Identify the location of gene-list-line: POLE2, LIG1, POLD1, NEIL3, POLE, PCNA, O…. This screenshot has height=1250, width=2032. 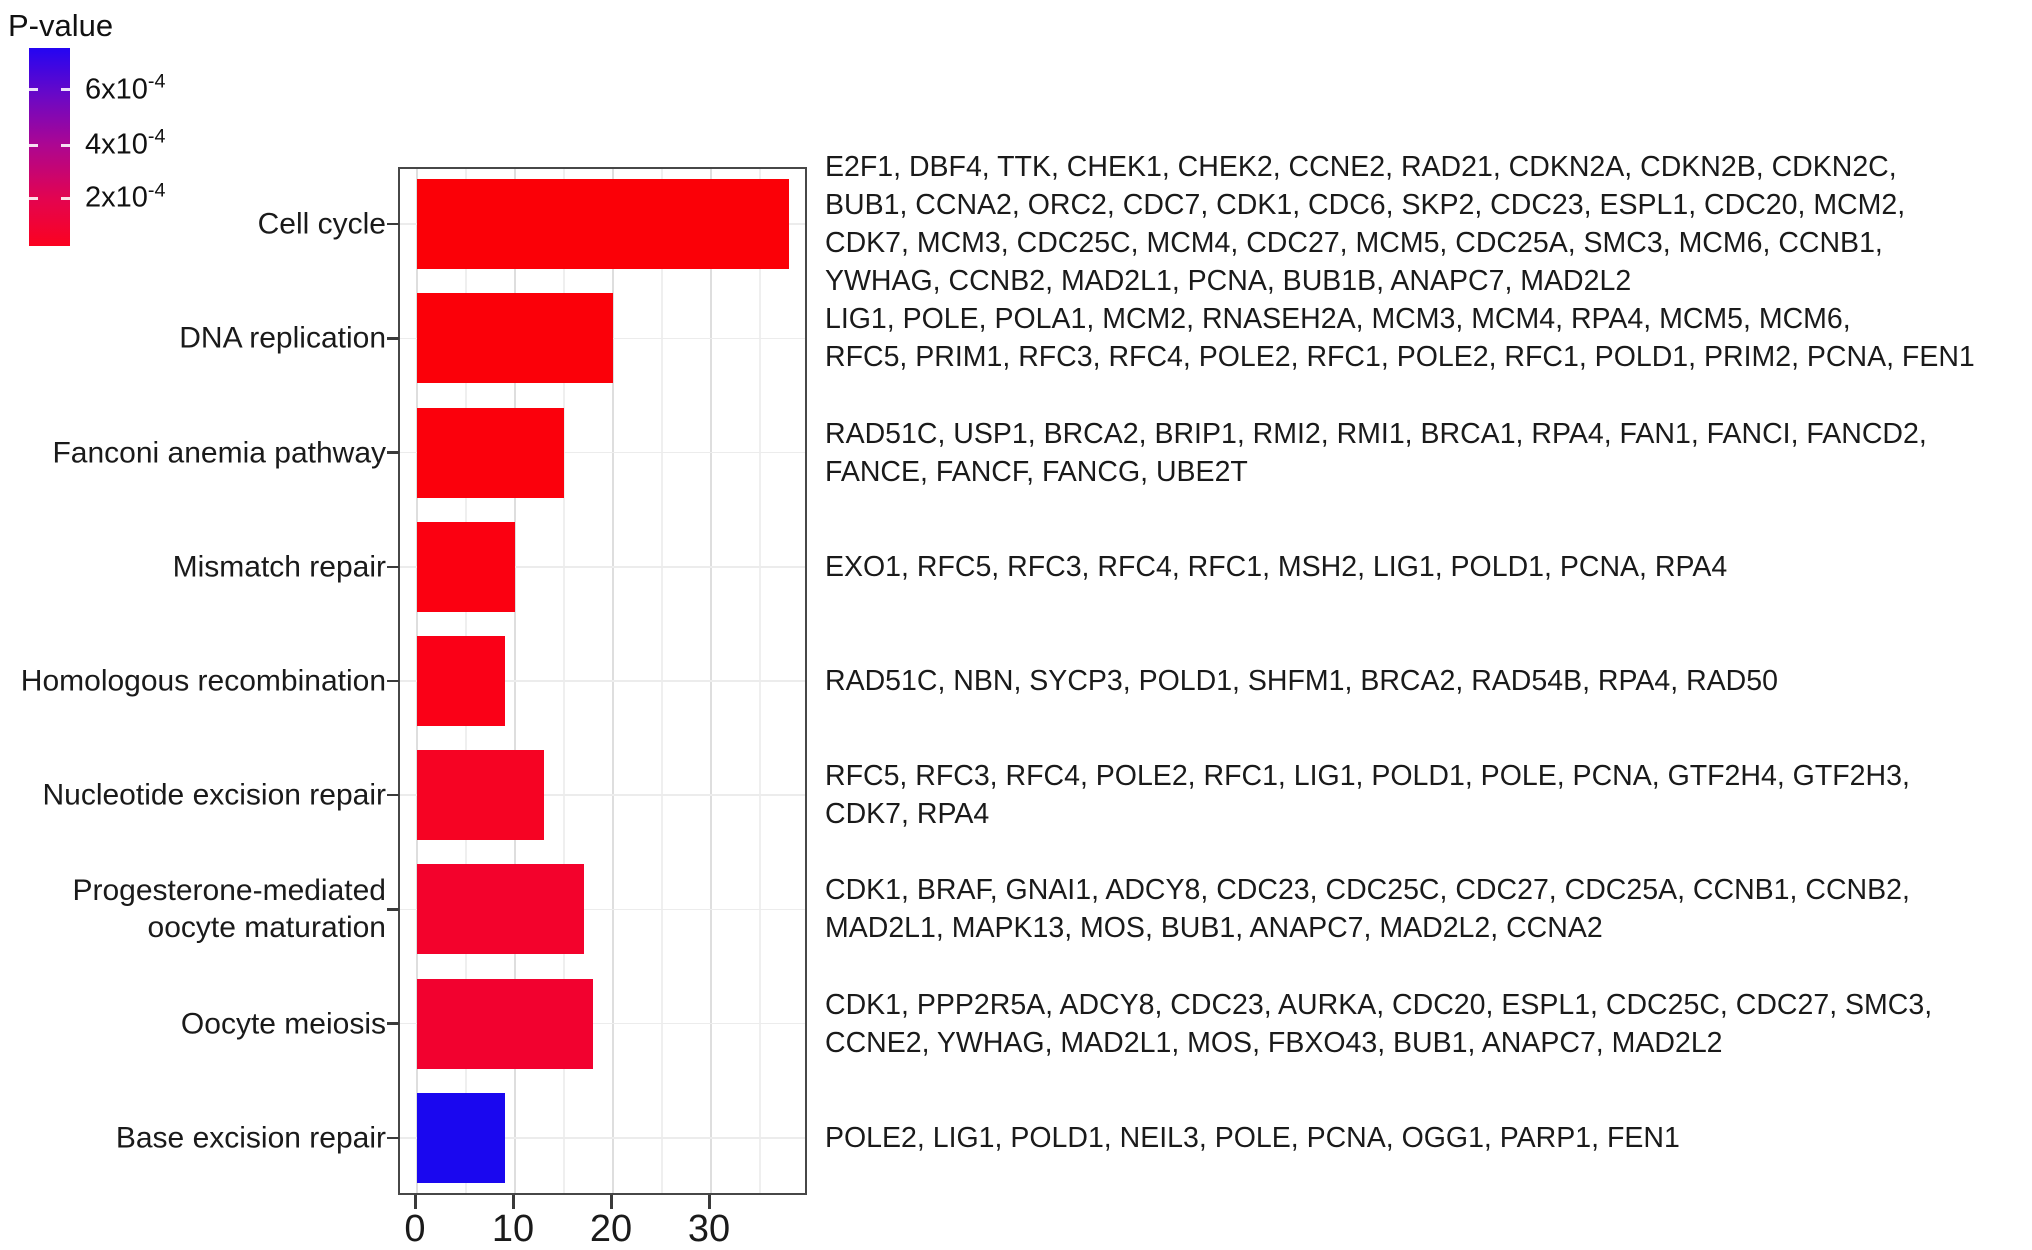
(1252, 1137).